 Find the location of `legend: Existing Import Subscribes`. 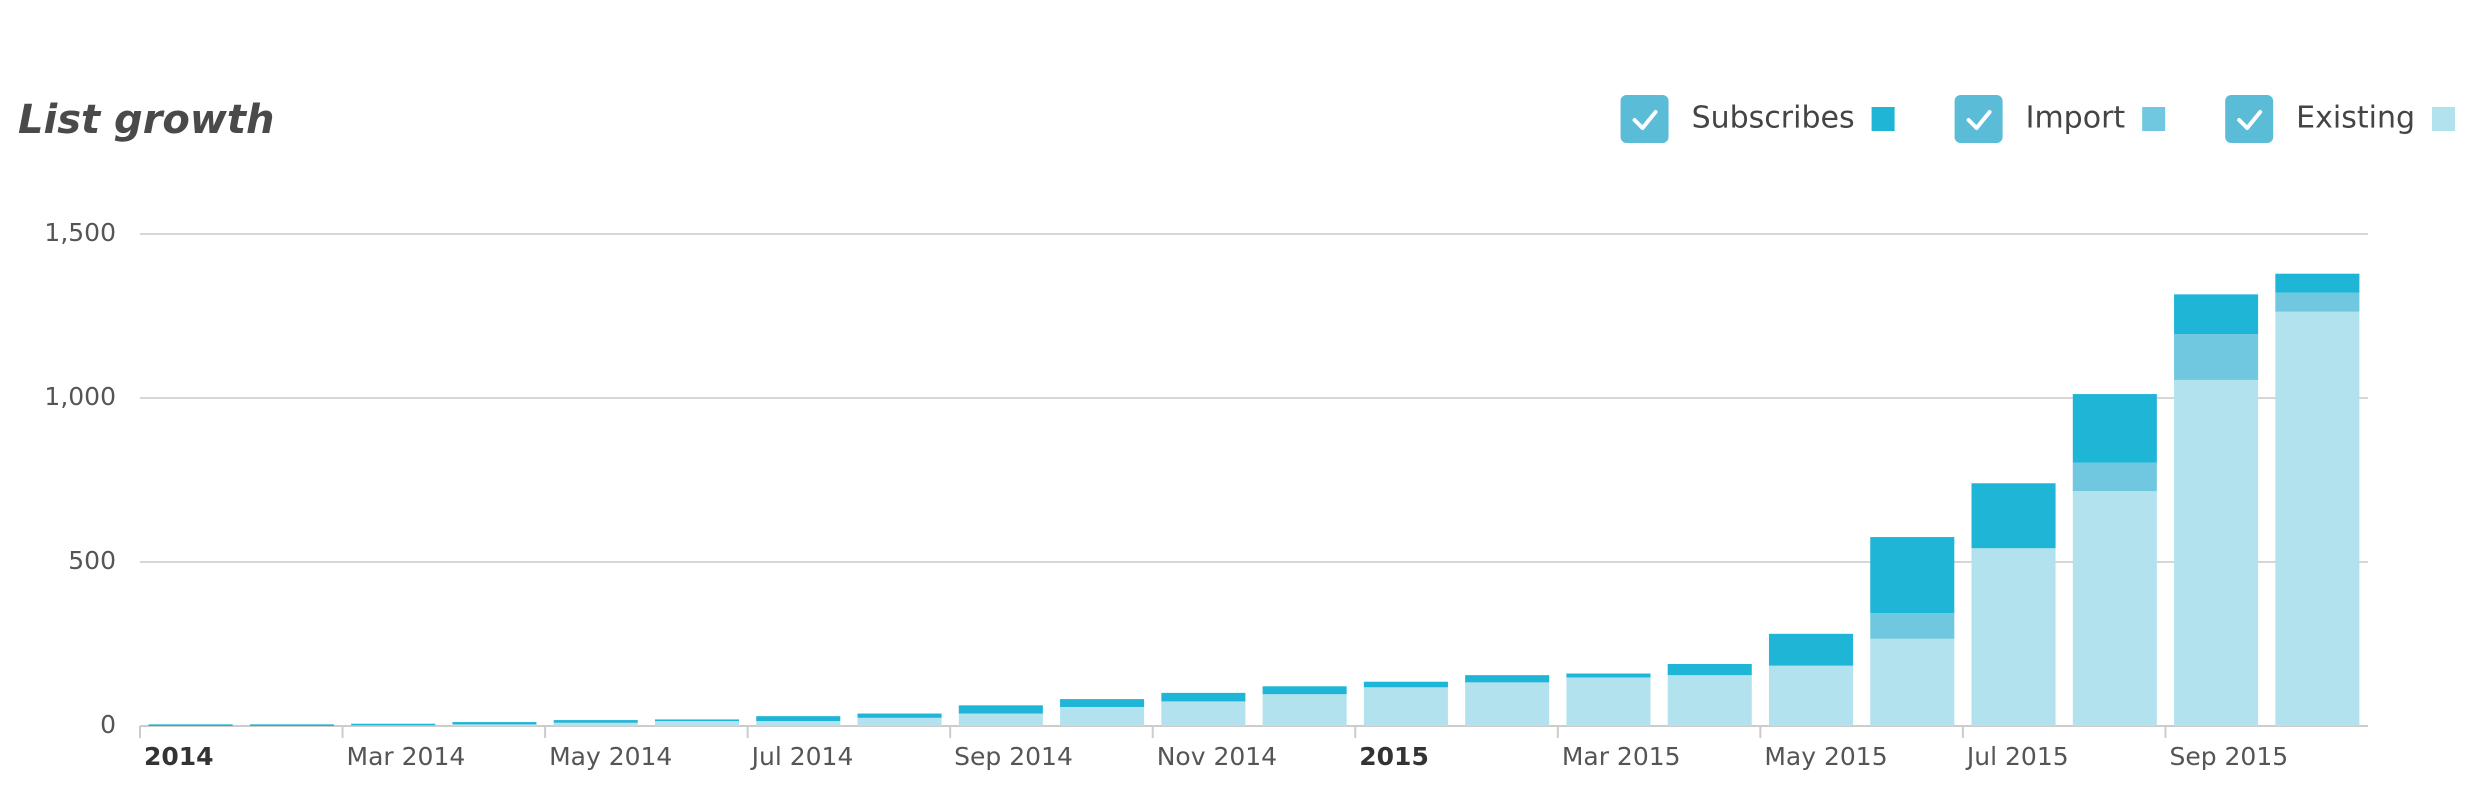

legend: Existing Import Subscribes is located at coordinates (2037, 119).